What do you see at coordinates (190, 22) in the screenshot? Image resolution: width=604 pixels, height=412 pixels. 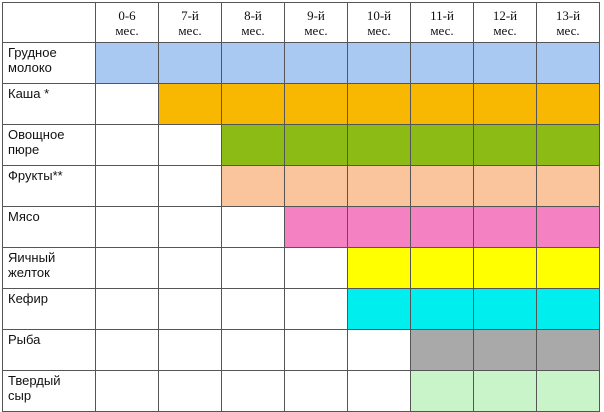 I see `column-header: 7-й мес.` at bounding box center [190, 22].